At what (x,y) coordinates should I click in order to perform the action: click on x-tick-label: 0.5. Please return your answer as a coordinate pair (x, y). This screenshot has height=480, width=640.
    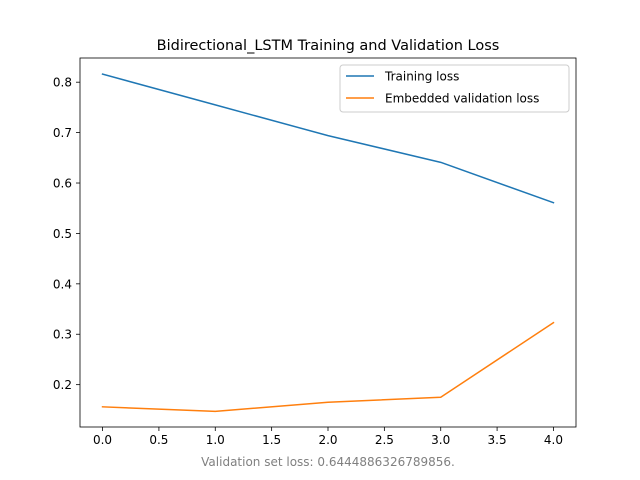
    Looking at the image, I should click on (158, 440).